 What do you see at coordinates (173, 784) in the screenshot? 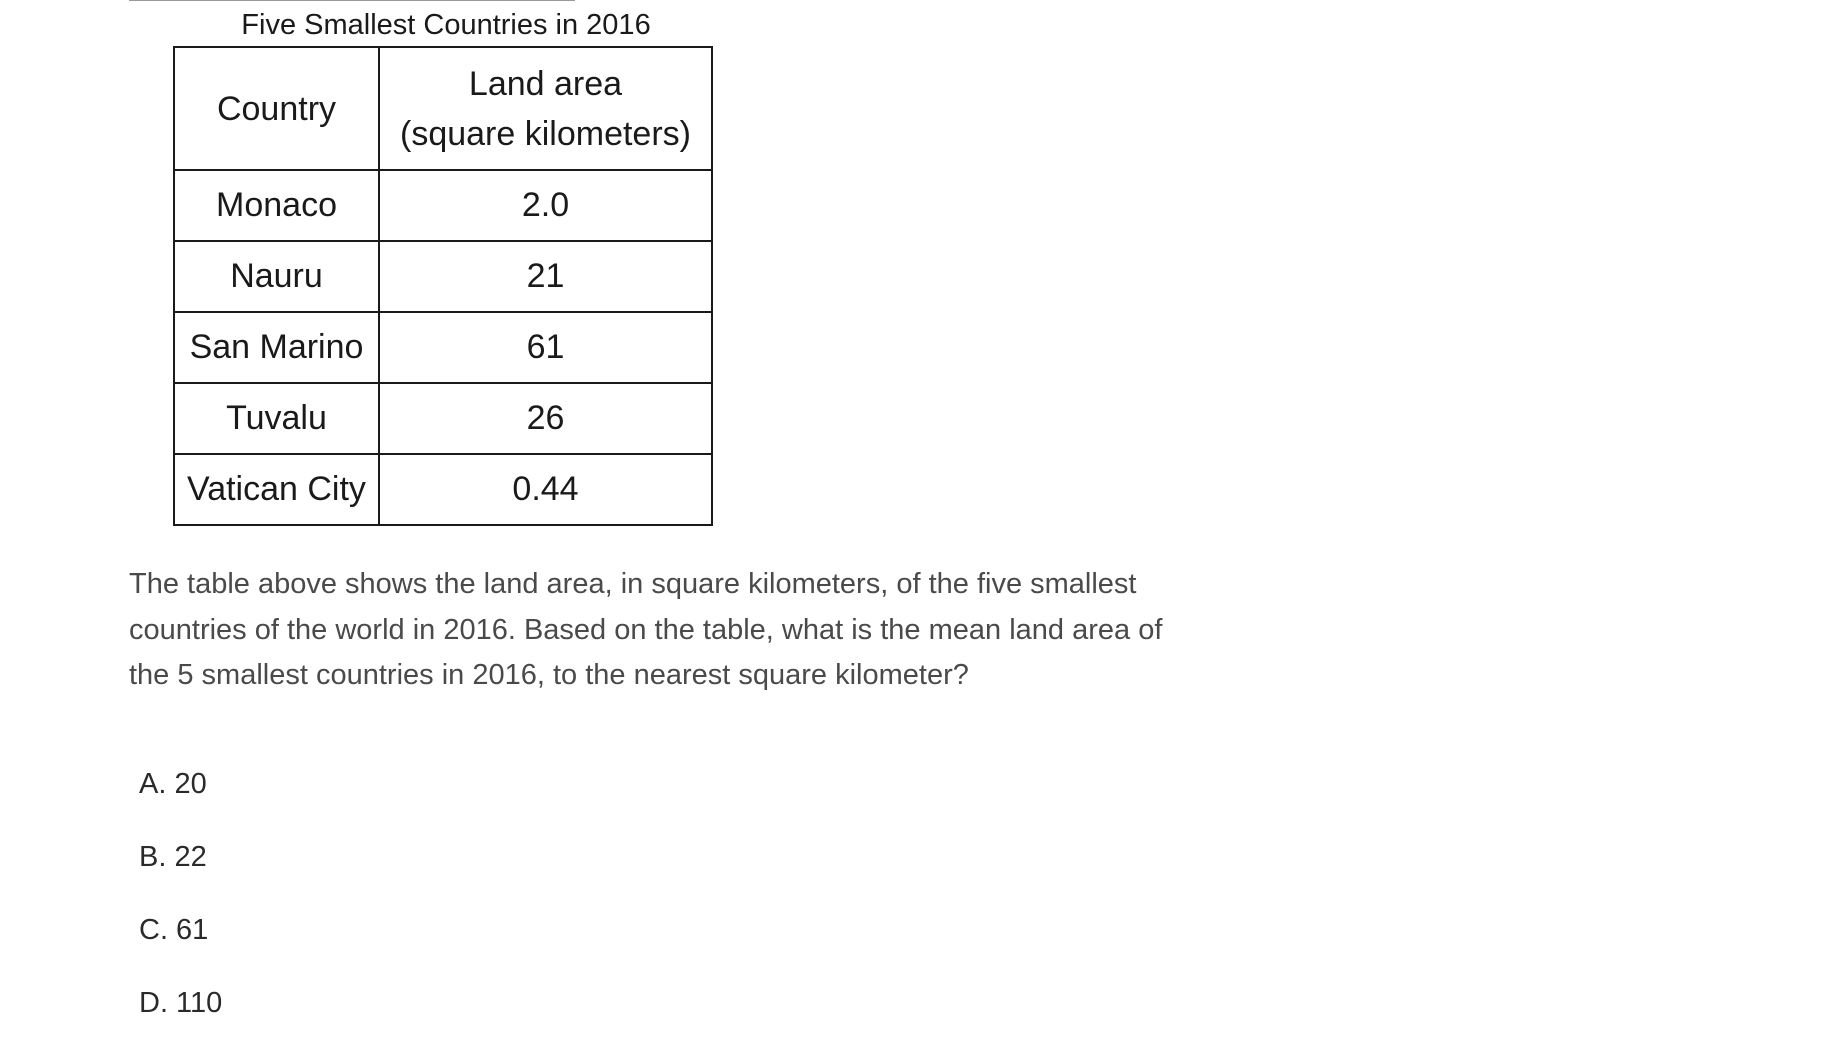
I see `choice-a: A. 20` at bounding box center [173, 784].